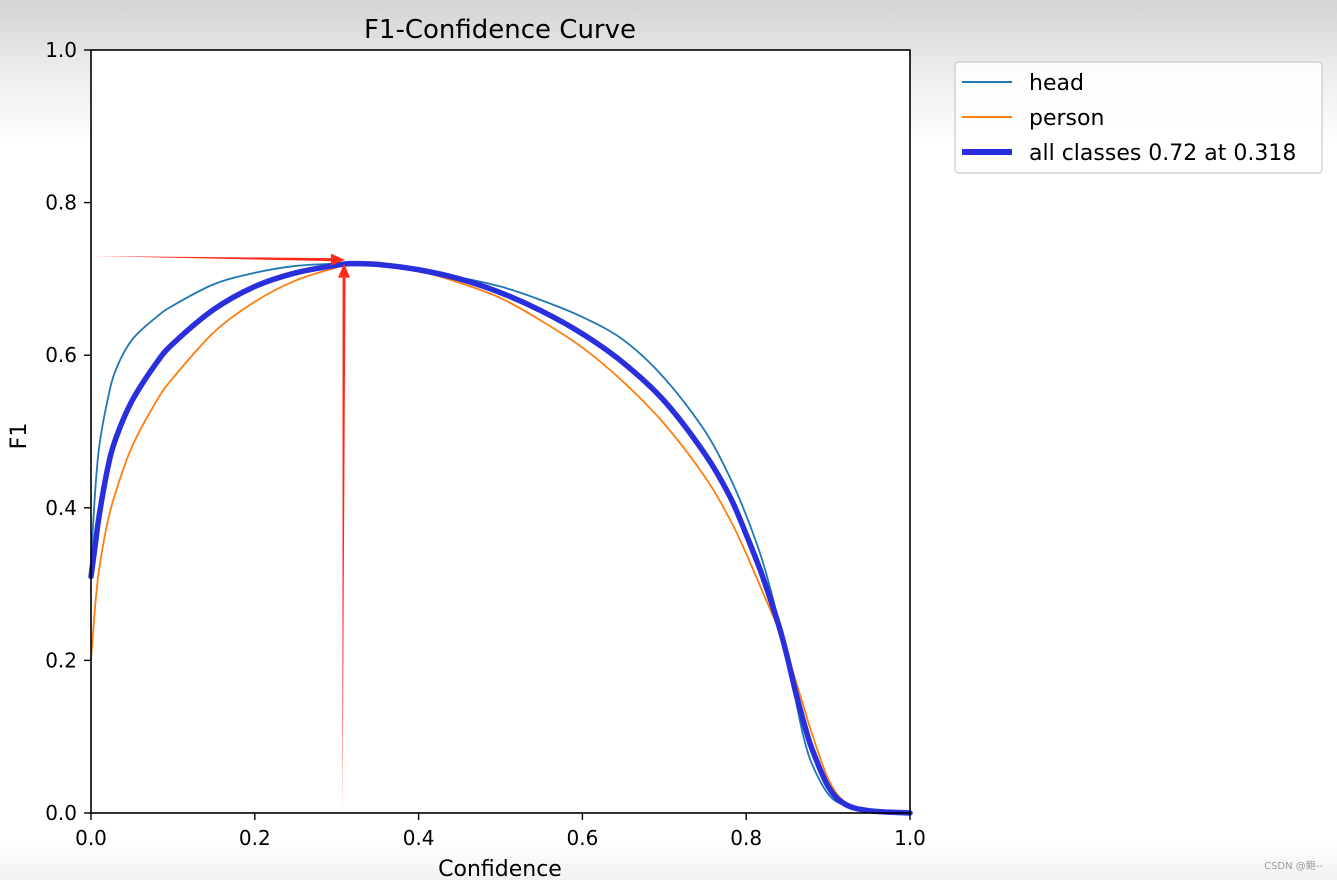  What do you see at coordinates (500, 30) in the screenshot?
I see `chart-title: F1-Confidence Curve` at bounding box center [500, 30].